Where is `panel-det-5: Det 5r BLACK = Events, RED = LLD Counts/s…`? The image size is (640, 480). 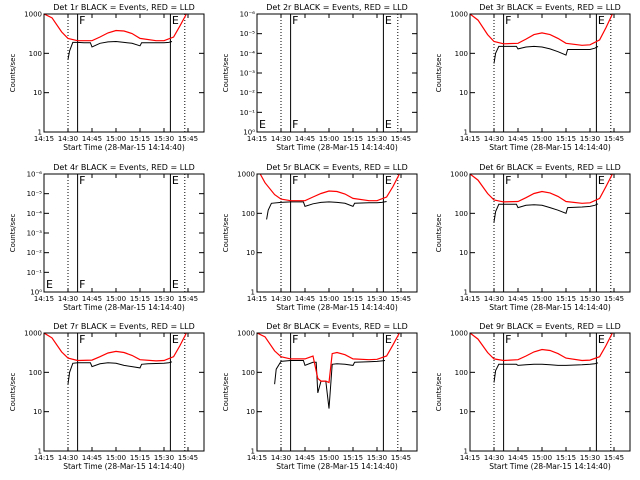
panel-det-5: Det 5r BLACK = Events, RED = LLD Counts/s… is located at coordinates (320, 237).